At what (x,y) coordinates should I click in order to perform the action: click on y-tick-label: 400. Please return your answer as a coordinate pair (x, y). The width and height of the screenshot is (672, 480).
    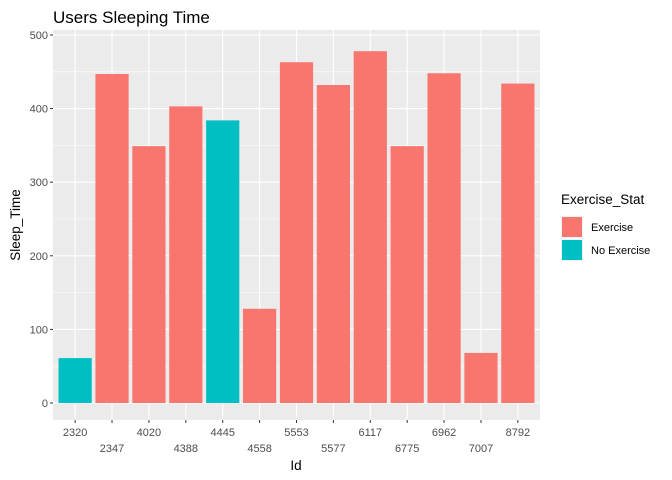
    Looking at the image, I should click on (39, 110).